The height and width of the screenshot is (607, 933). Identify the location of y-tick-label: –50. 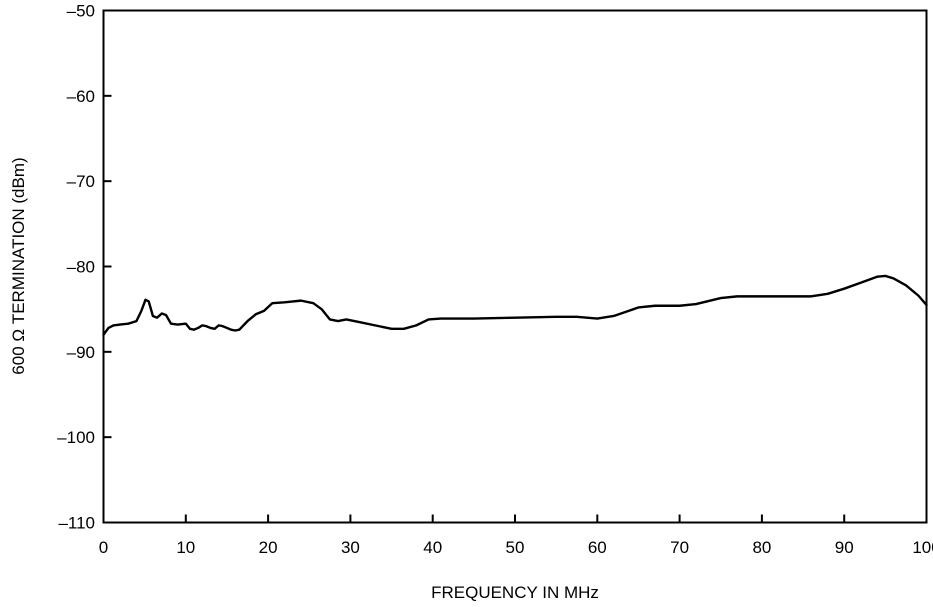
(81, 11).